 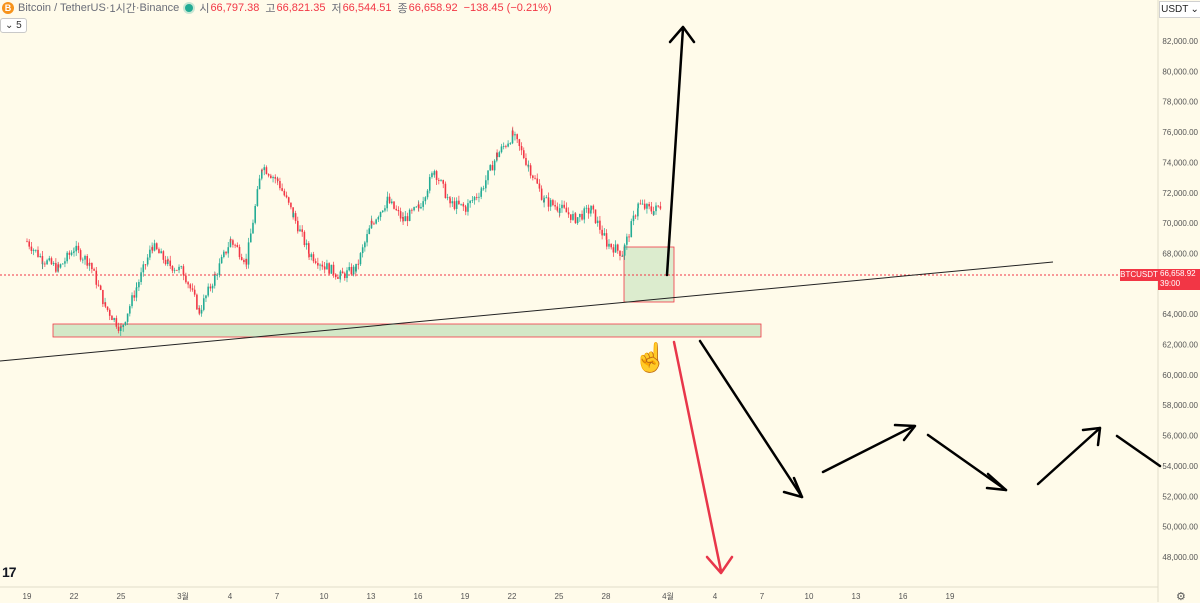 What do you see at coordinates (1180, 496) in the screenshot?
I see `y-tick-label: 52,000.00` at bounding box center [1180, 496].